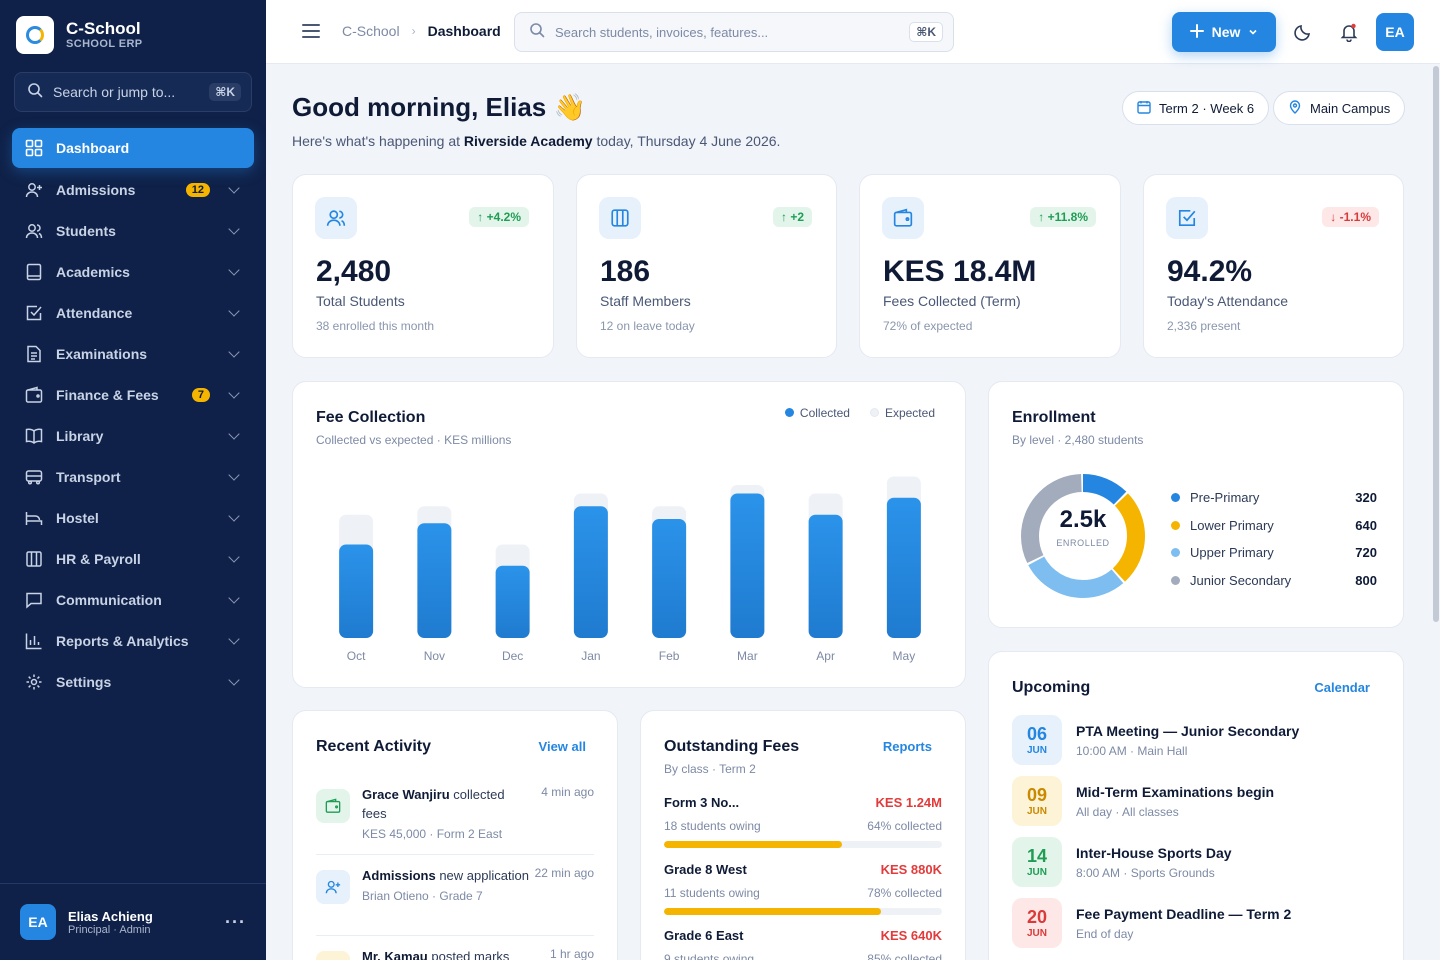 The width and height of the screenshot is (1440, 960). What do you see at coordinates (133, 312) in the screenshot?
I see `sidebar-item-attendance: Attendance` at bounding box center [133, 312].